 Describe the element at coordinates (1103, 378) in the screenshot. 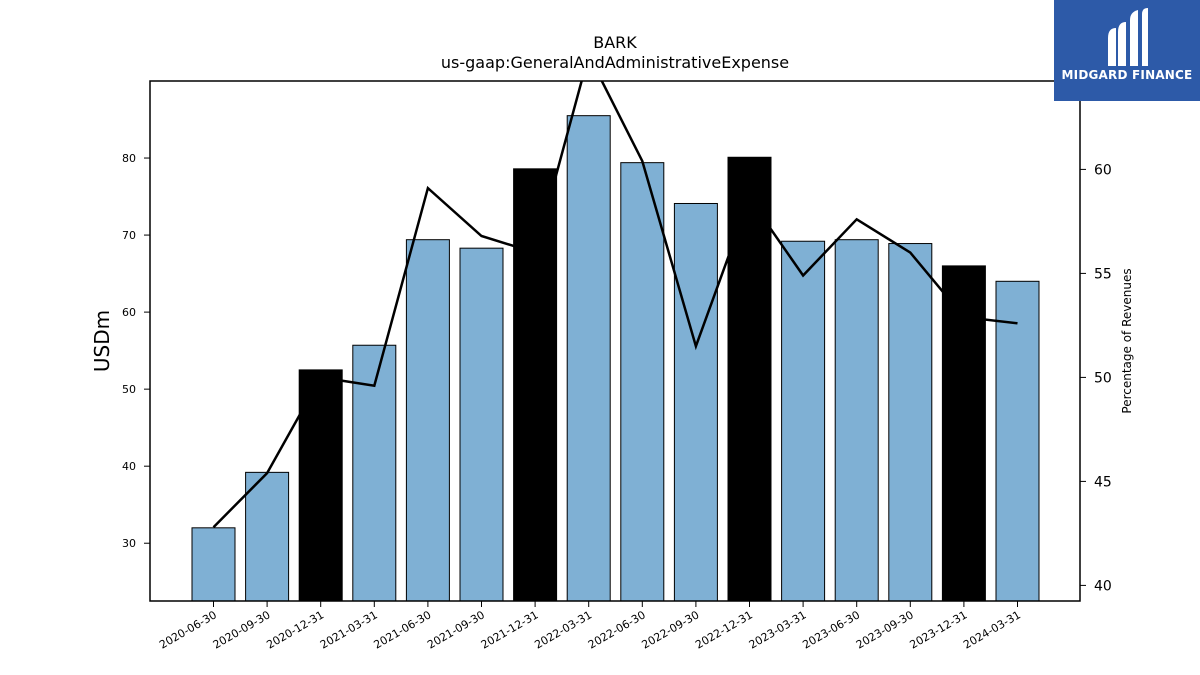

I see `y-tick-label-right: 50` at that location.